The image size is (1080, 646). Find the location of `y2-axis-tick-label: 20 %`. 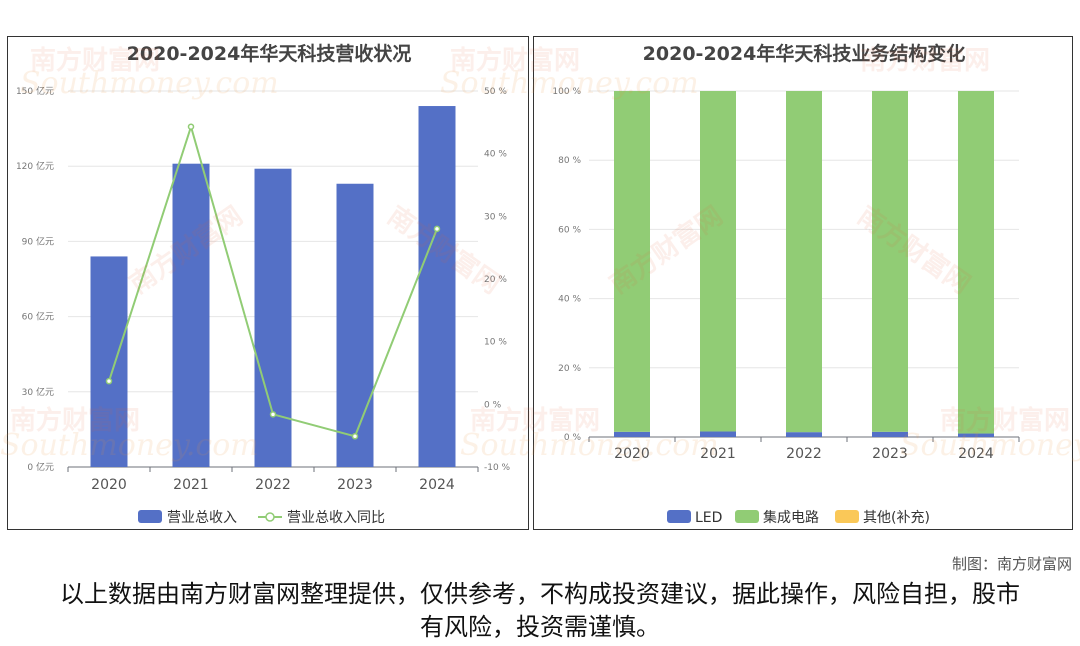

y2-axis-tick-label: 20 % is located at coordinates (495, 280).